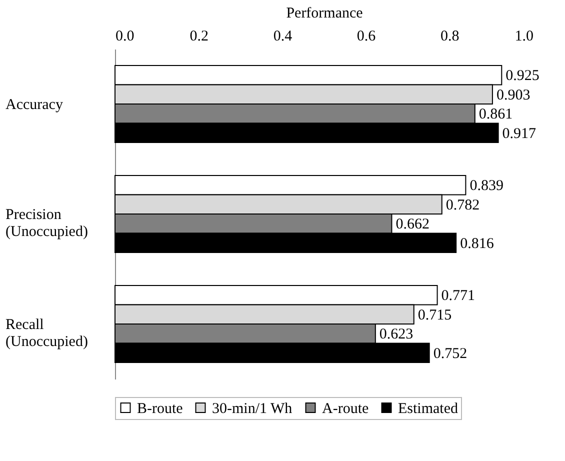  Describe the element at coordinates (125, 36) in the screenshot. I see `x-tick-label: 0.0` at that location.